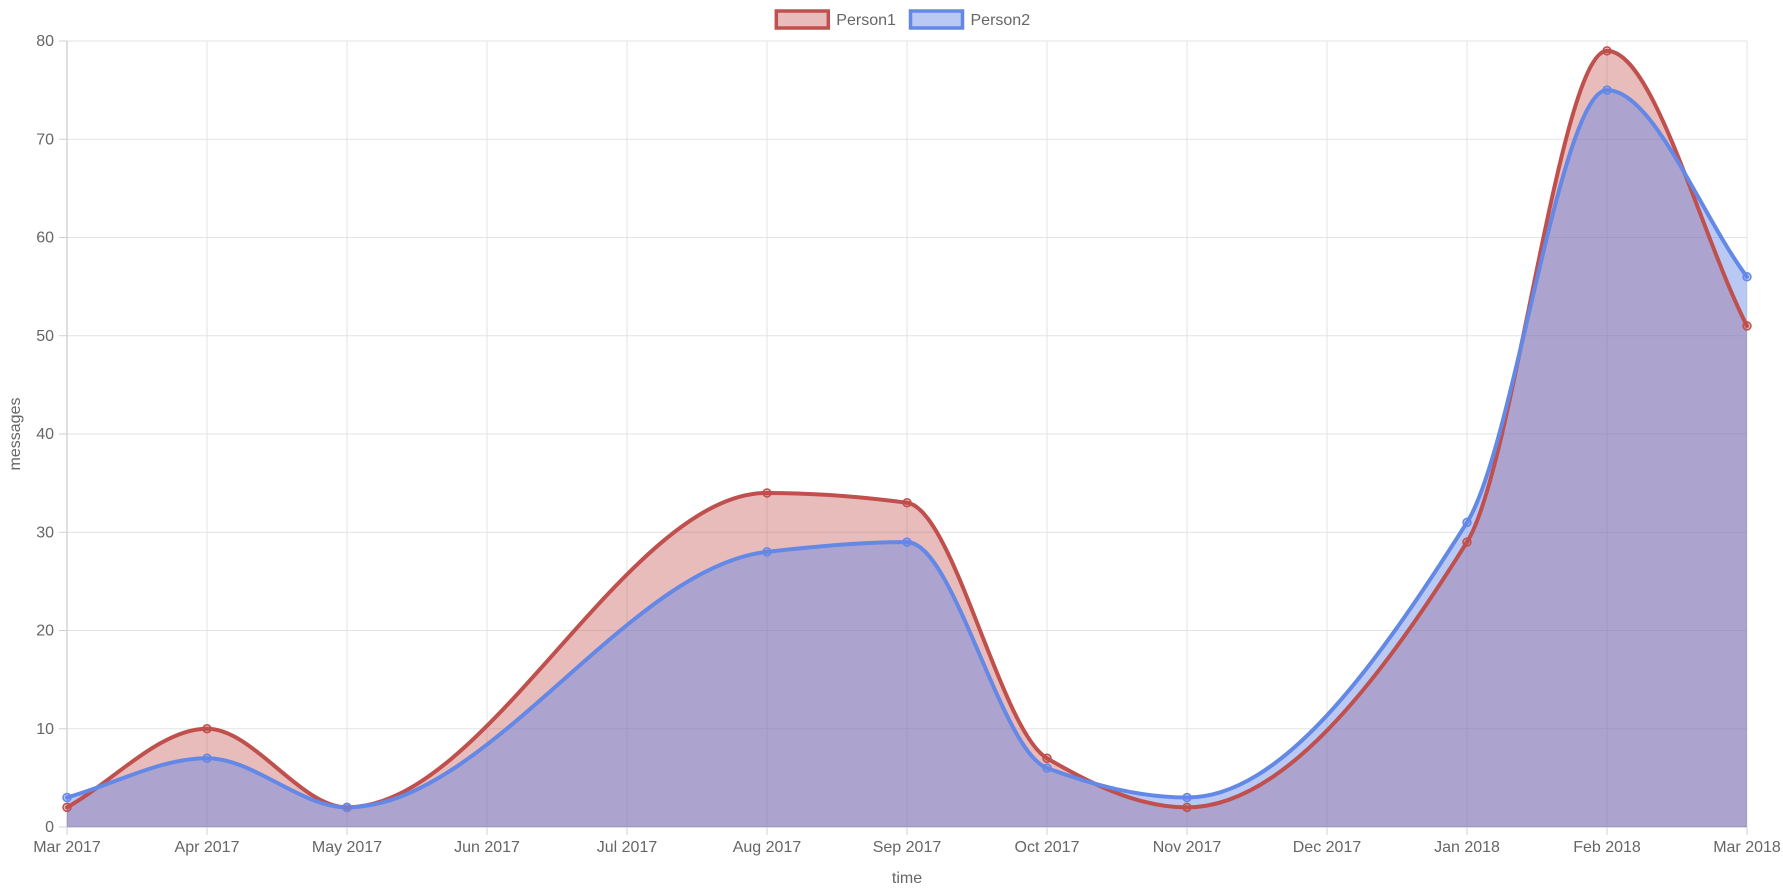  Describe the element at coordinates (45, 729) in the screenshot. I see `y-tick-label: 10` at that location.